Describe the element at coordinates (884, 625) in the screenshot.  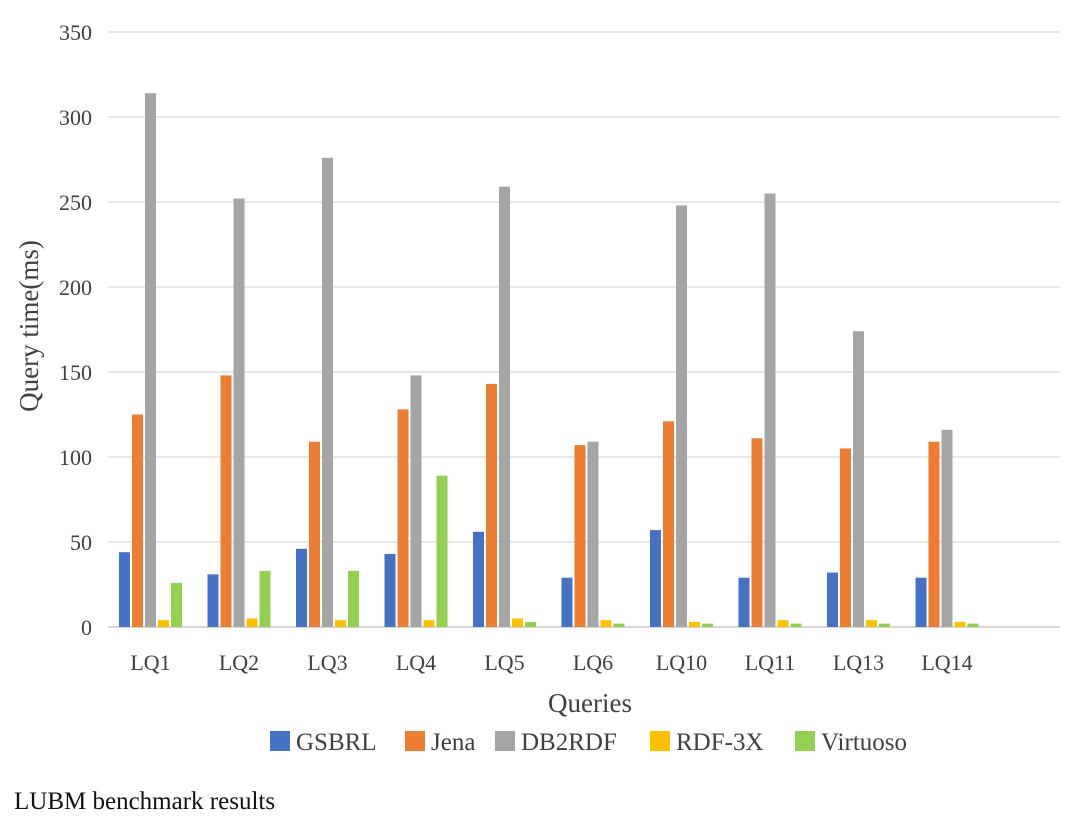
I see `bar-virtuoso-lq13` at that location.